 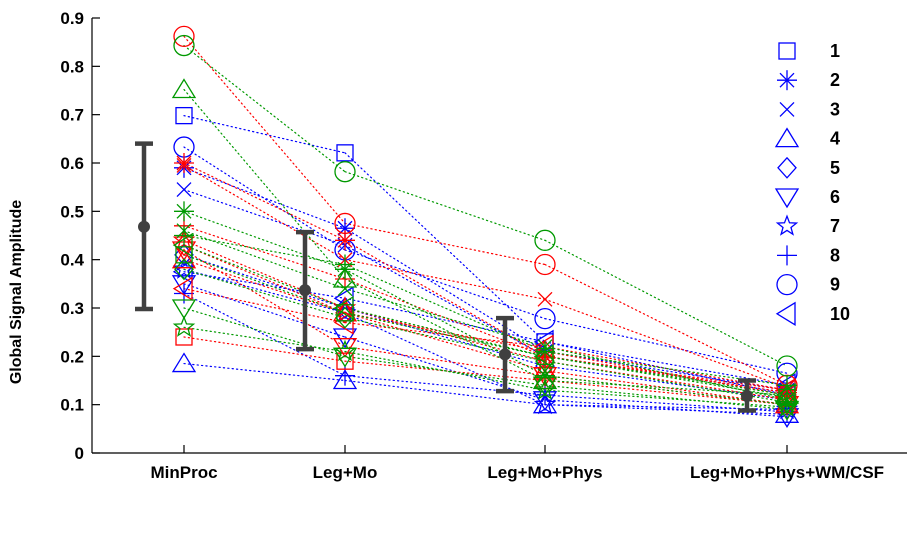 What do you see at coordinates (787, 80) in the screenshot?
I see `legend-marker-asterisk` at bounding box center [787, 80].